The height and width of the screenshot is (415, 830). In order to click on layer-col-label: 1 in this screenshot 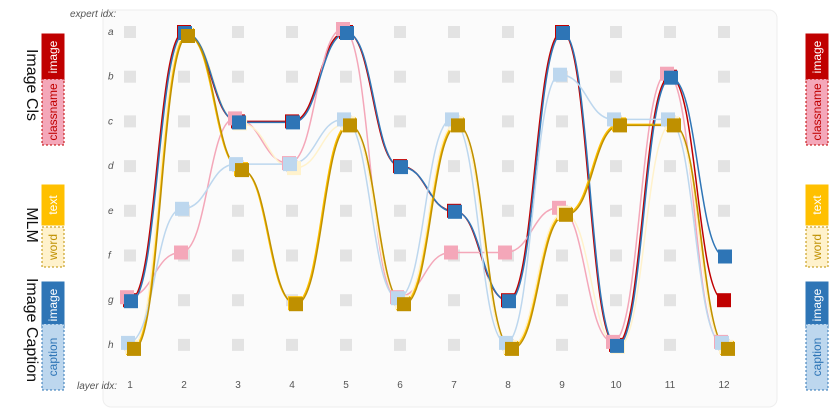, I will do `click(130, 385)`.